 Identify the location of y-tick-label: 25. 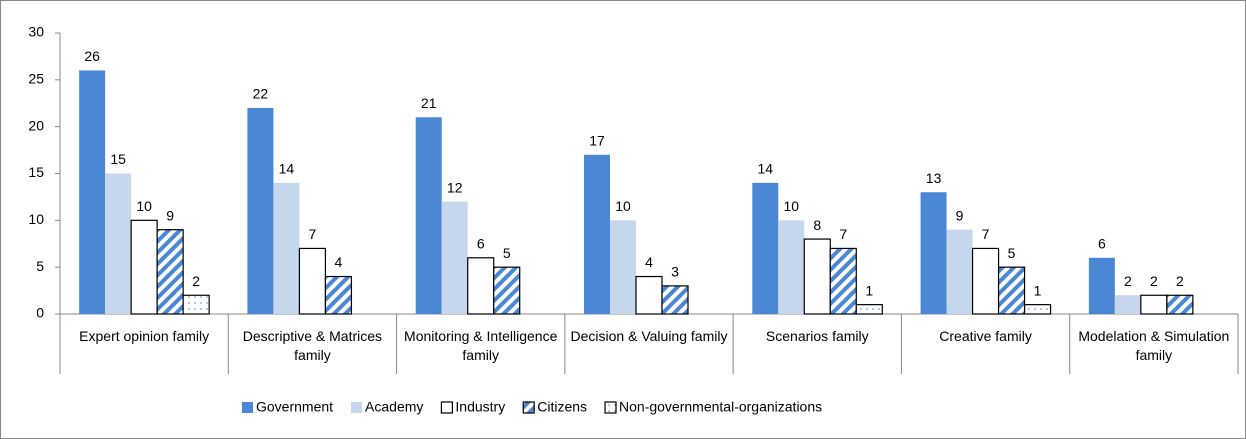
(36, 79).